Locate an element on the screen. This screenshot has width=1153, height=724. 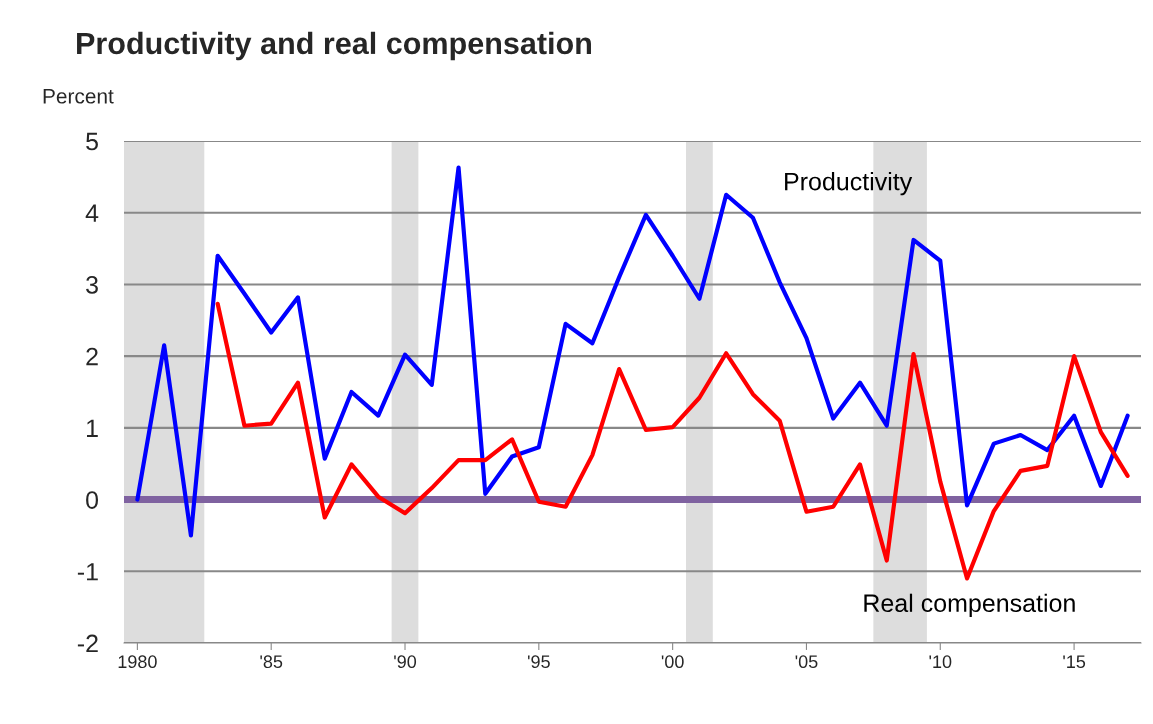
y-tick-label: 5 is located at coordinates (92, 141).